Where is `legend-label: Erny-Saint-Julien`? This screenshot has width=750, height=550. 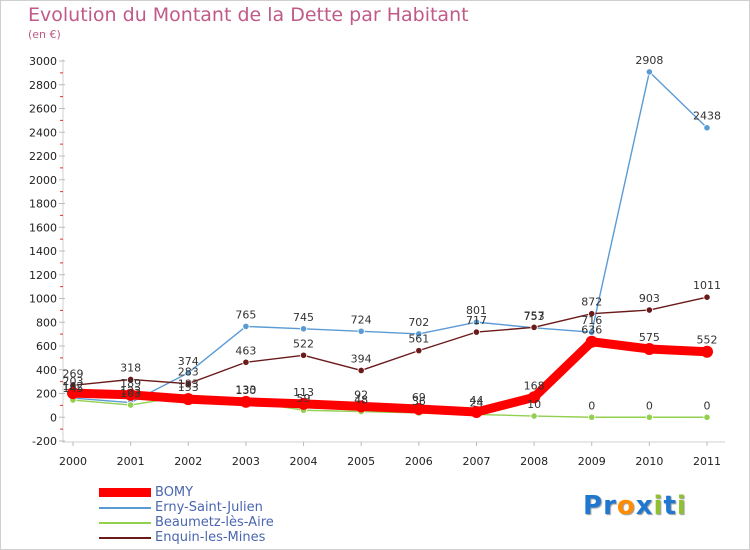 legend-label: Erny-Saint-Julien is located at coordinates (209, 507).